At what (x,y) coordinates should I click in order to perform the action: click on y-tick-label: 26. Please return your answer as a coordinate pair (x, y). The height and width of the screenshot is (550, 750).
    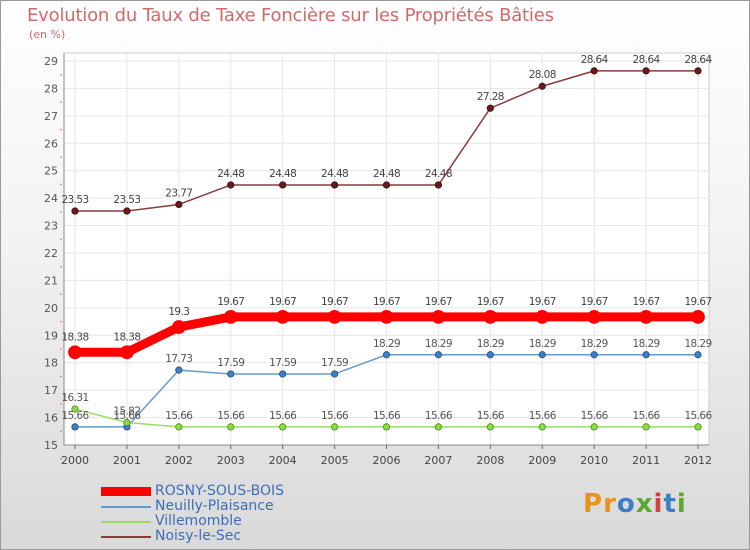
    Looking at the image, I should click on (51, 143).